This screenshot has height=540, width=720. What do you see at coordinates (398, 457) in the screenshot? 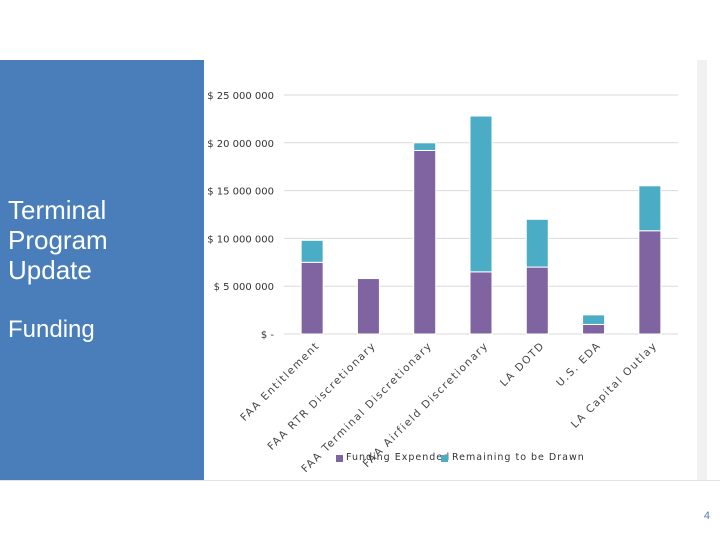
I see `legend-label-funding-expended: Funding Expended` at bounding box center [398, 457].